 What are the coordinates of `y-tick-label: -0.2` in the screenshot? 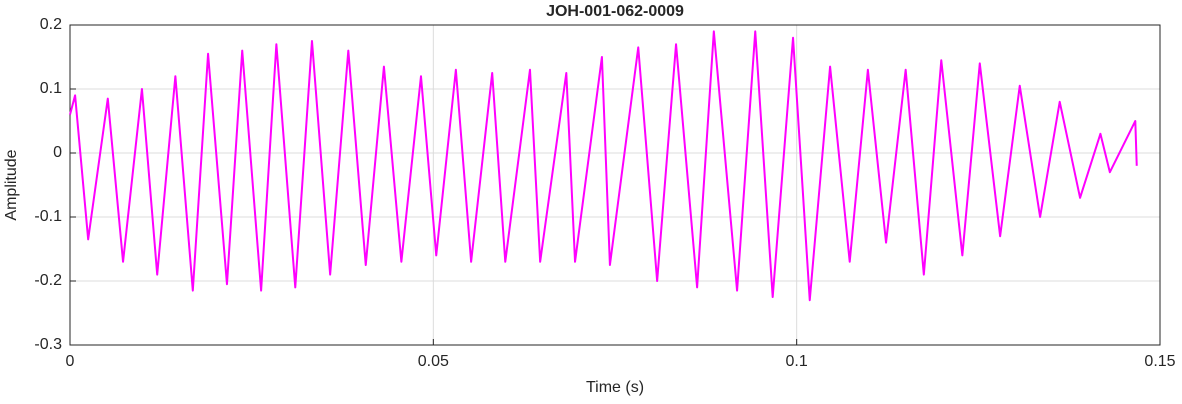 It's located at (48, 280).